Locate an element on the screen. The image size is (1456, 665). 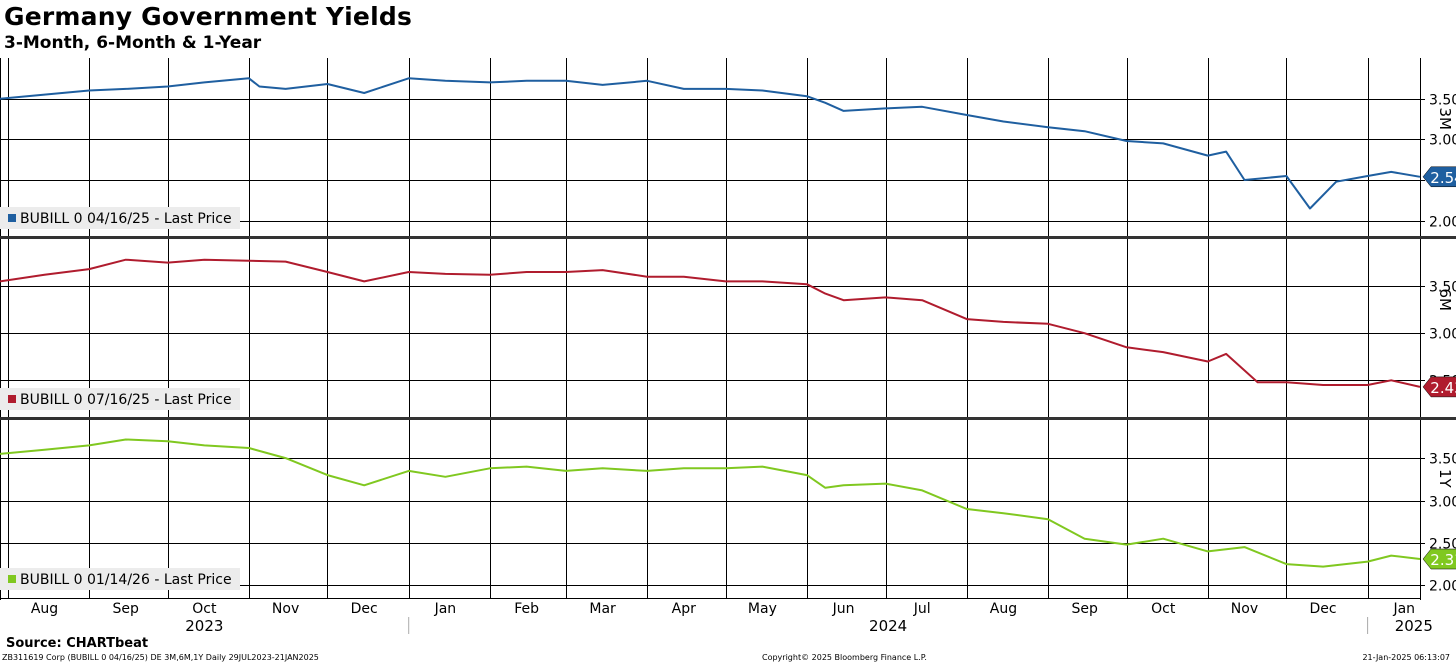
x-month-label: May is located at coordinates (762, 609).